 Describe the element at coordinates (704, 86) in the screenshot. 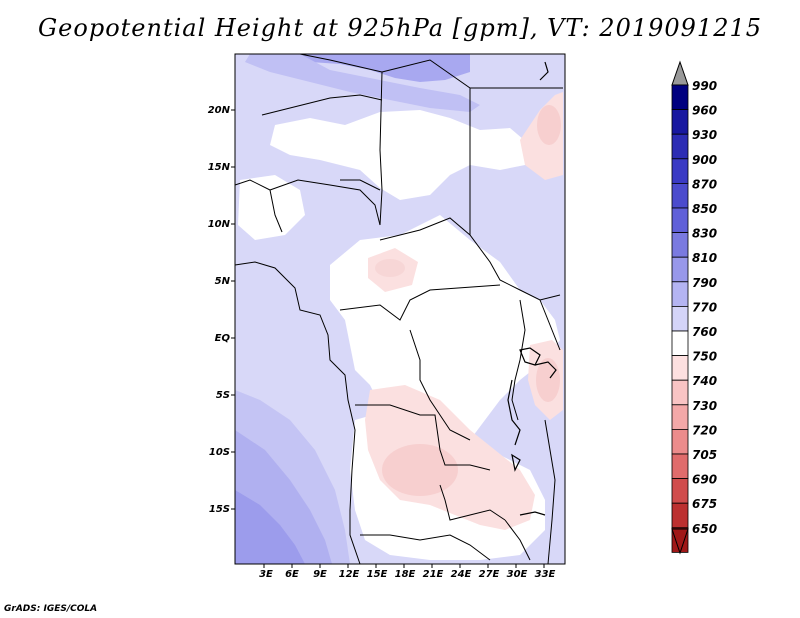

I see `colorbar-label-990: 990` at that location.